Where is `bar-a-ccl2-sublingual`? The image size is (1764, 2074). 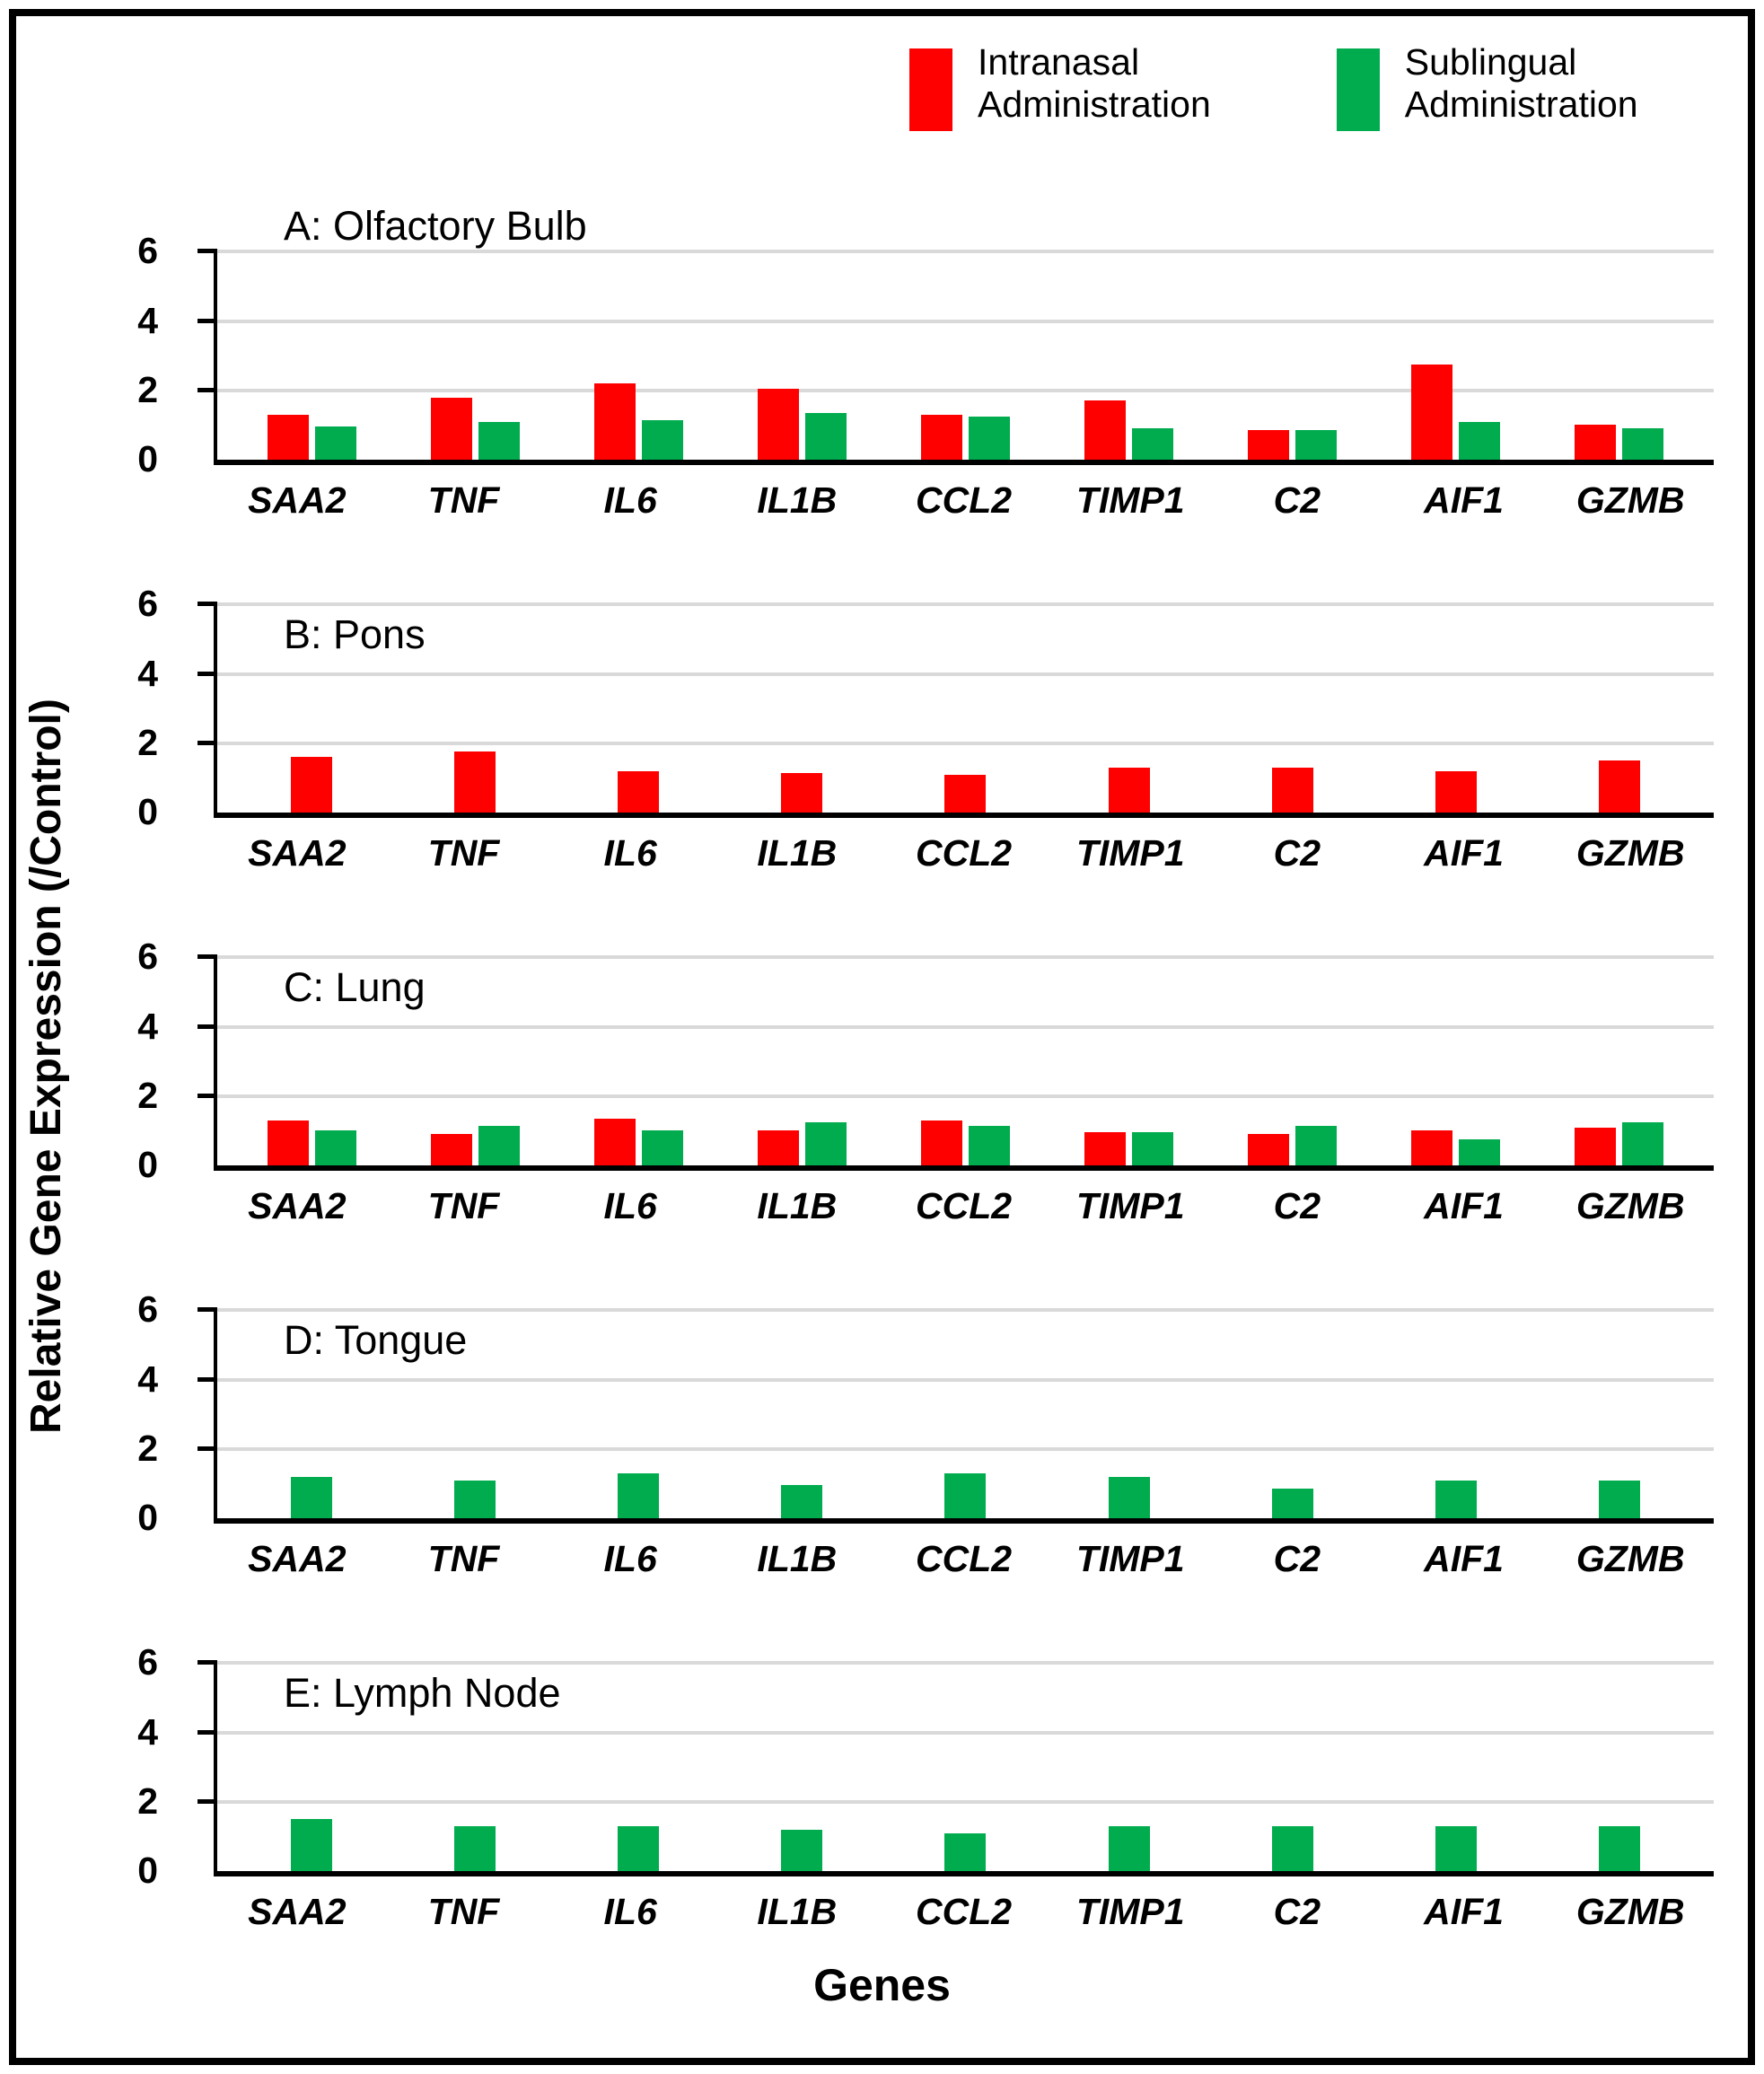
bar-a-ccl2-sublingual is located at coordinates (989, 438).